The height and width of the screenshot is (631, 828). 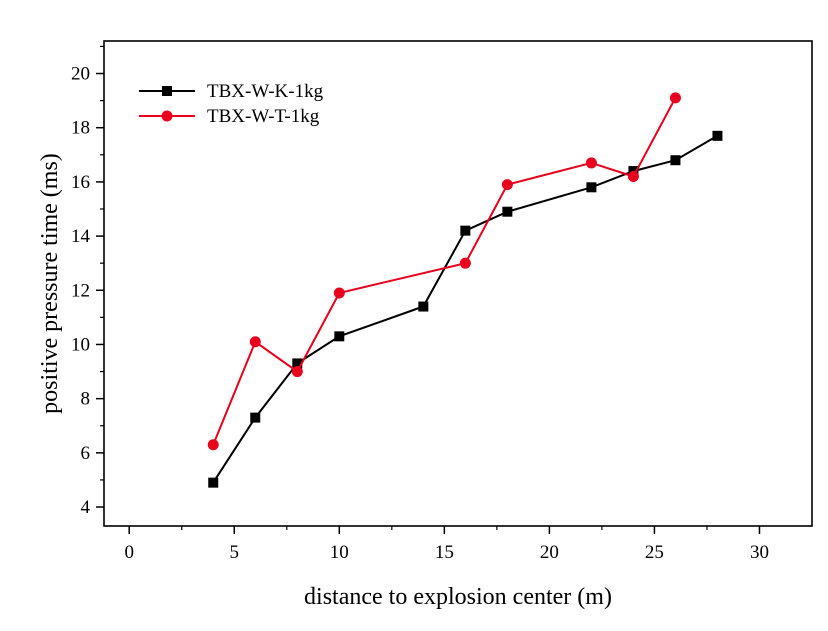 I want to click on legend-label: TBX-W-K-1kg, so click(x=265, y=91).